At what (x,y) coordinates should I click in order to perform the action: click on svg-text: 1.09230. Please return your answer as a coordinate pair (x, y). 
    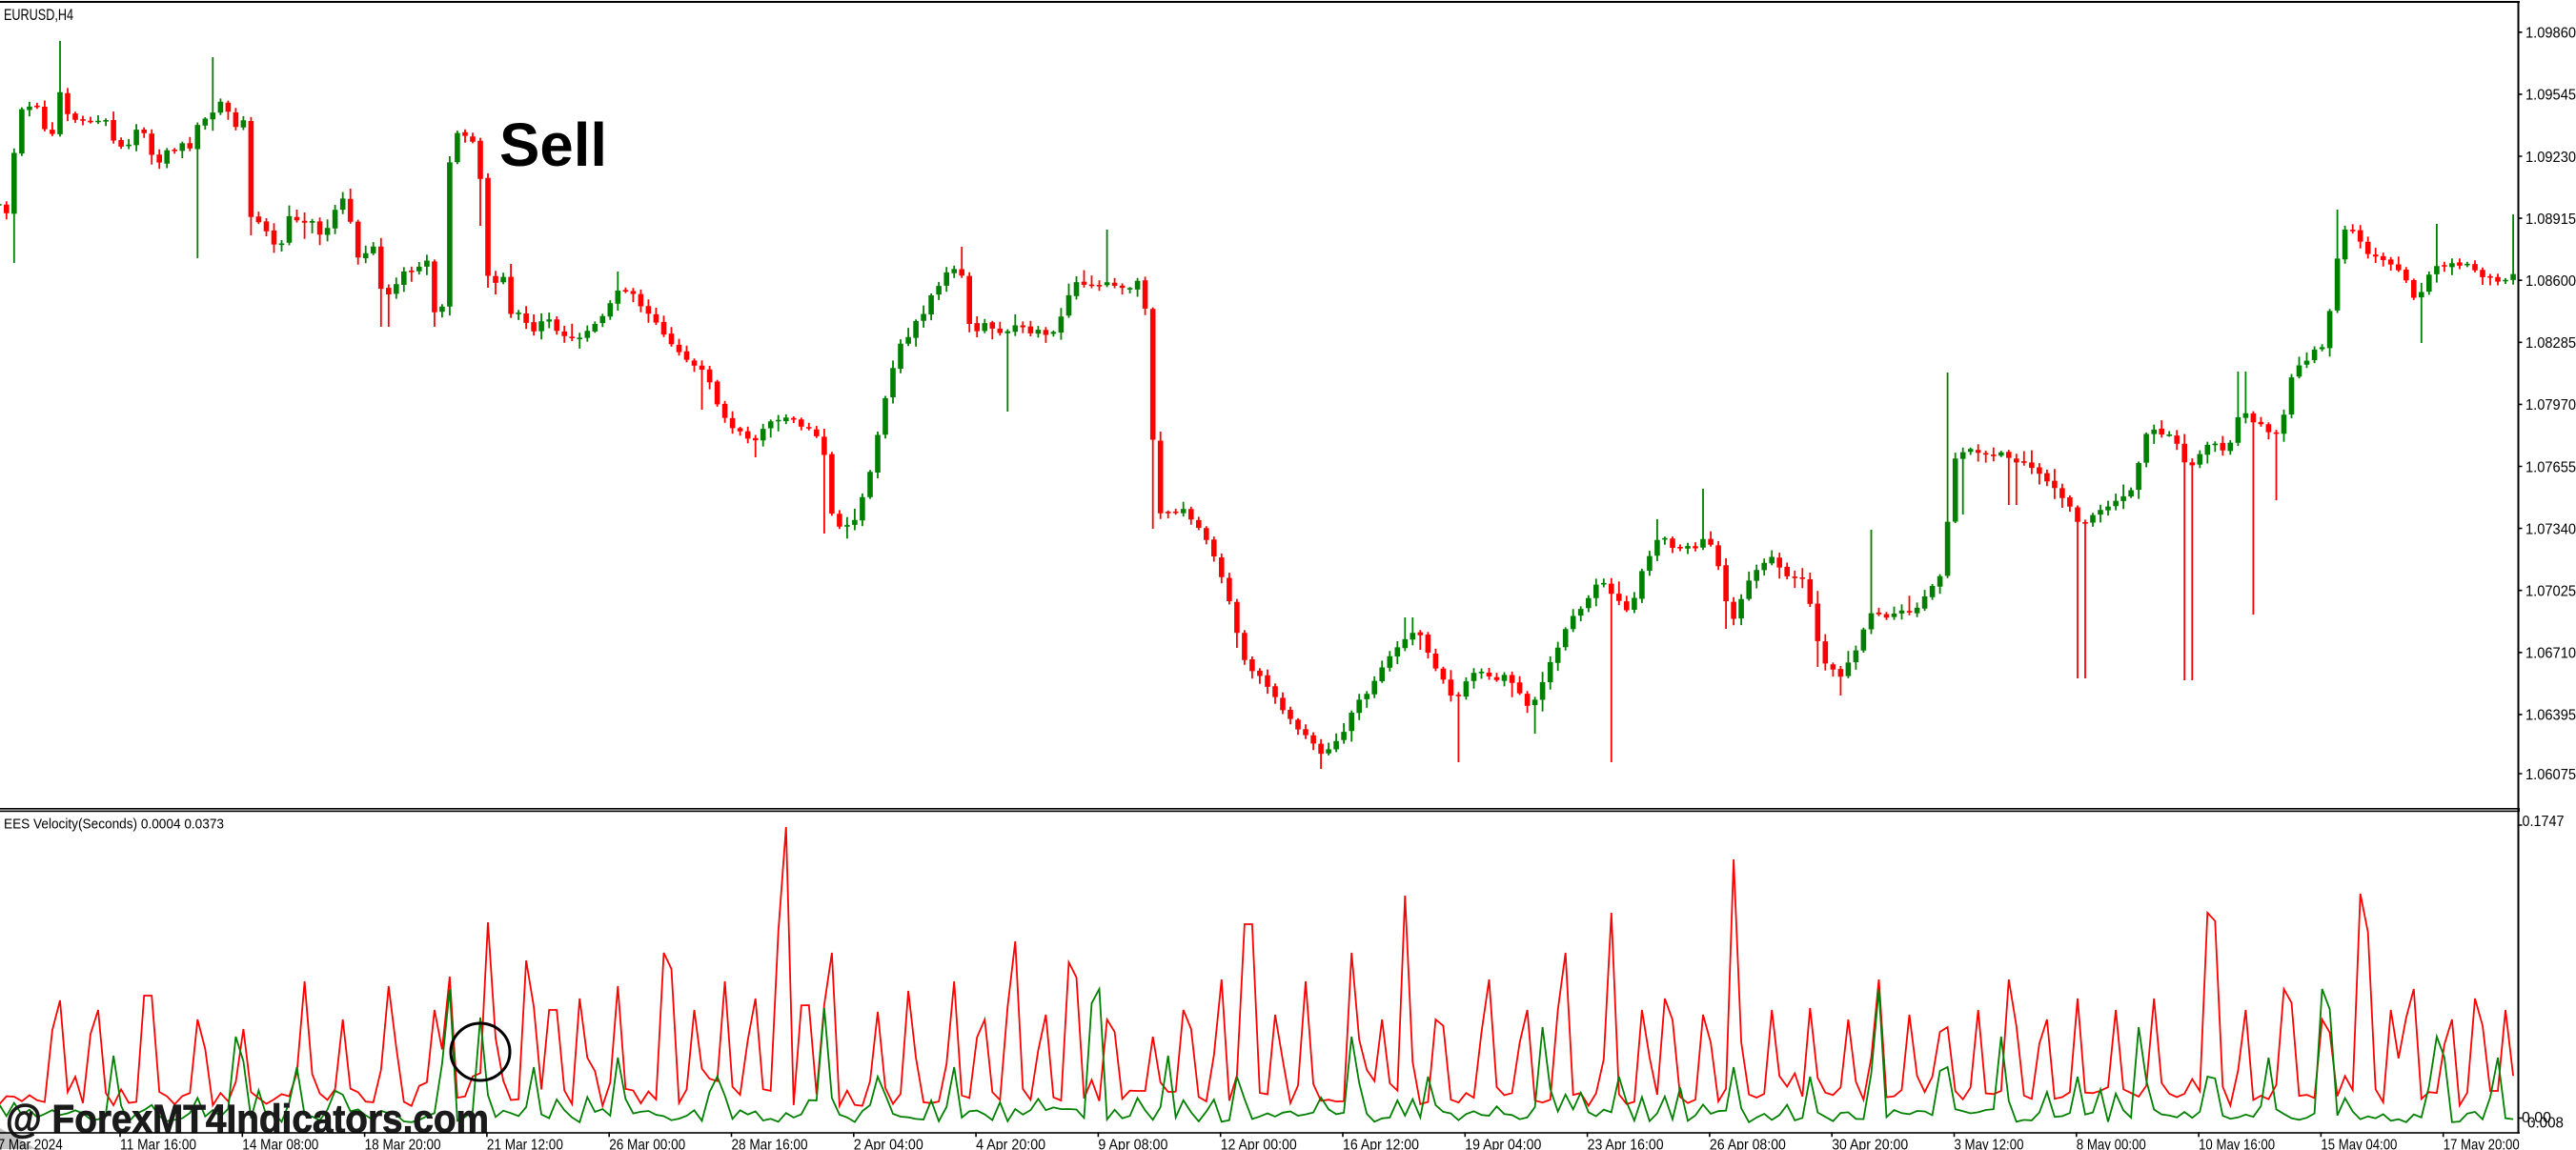
    Looking at the image, I should click on (2550, 158).